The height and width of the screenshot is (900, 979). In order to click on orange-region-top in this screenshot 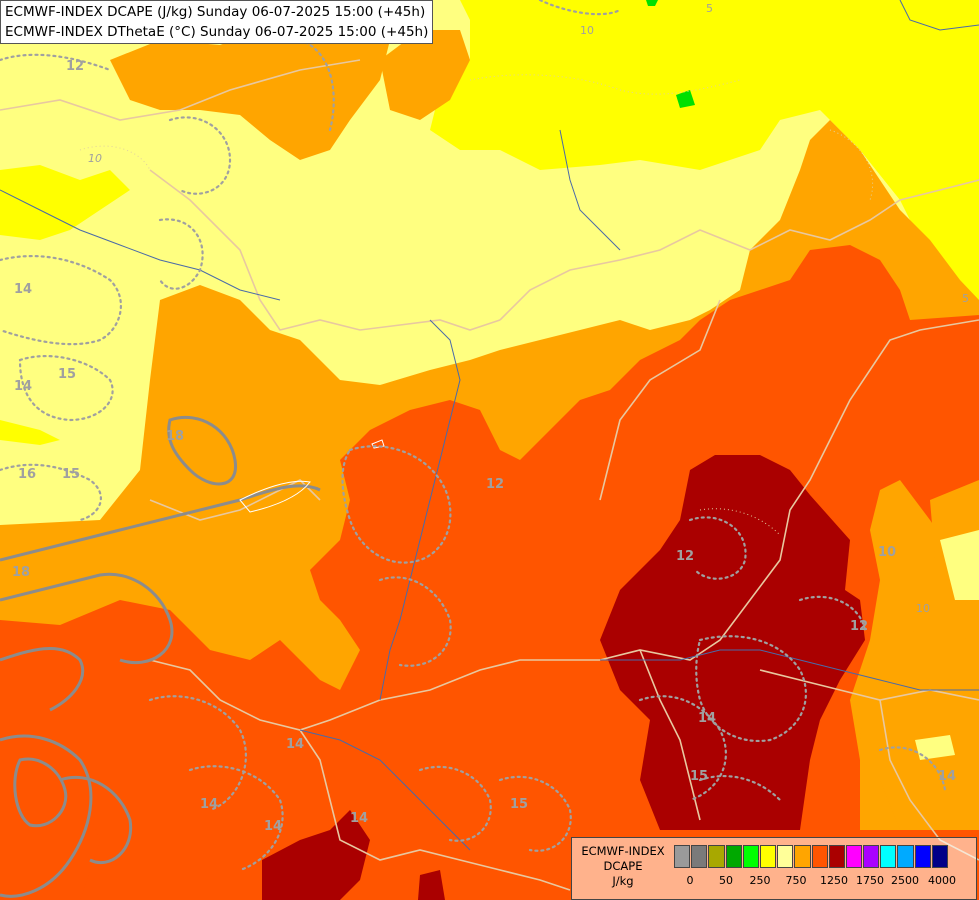, I will do `click(425, 75)`.